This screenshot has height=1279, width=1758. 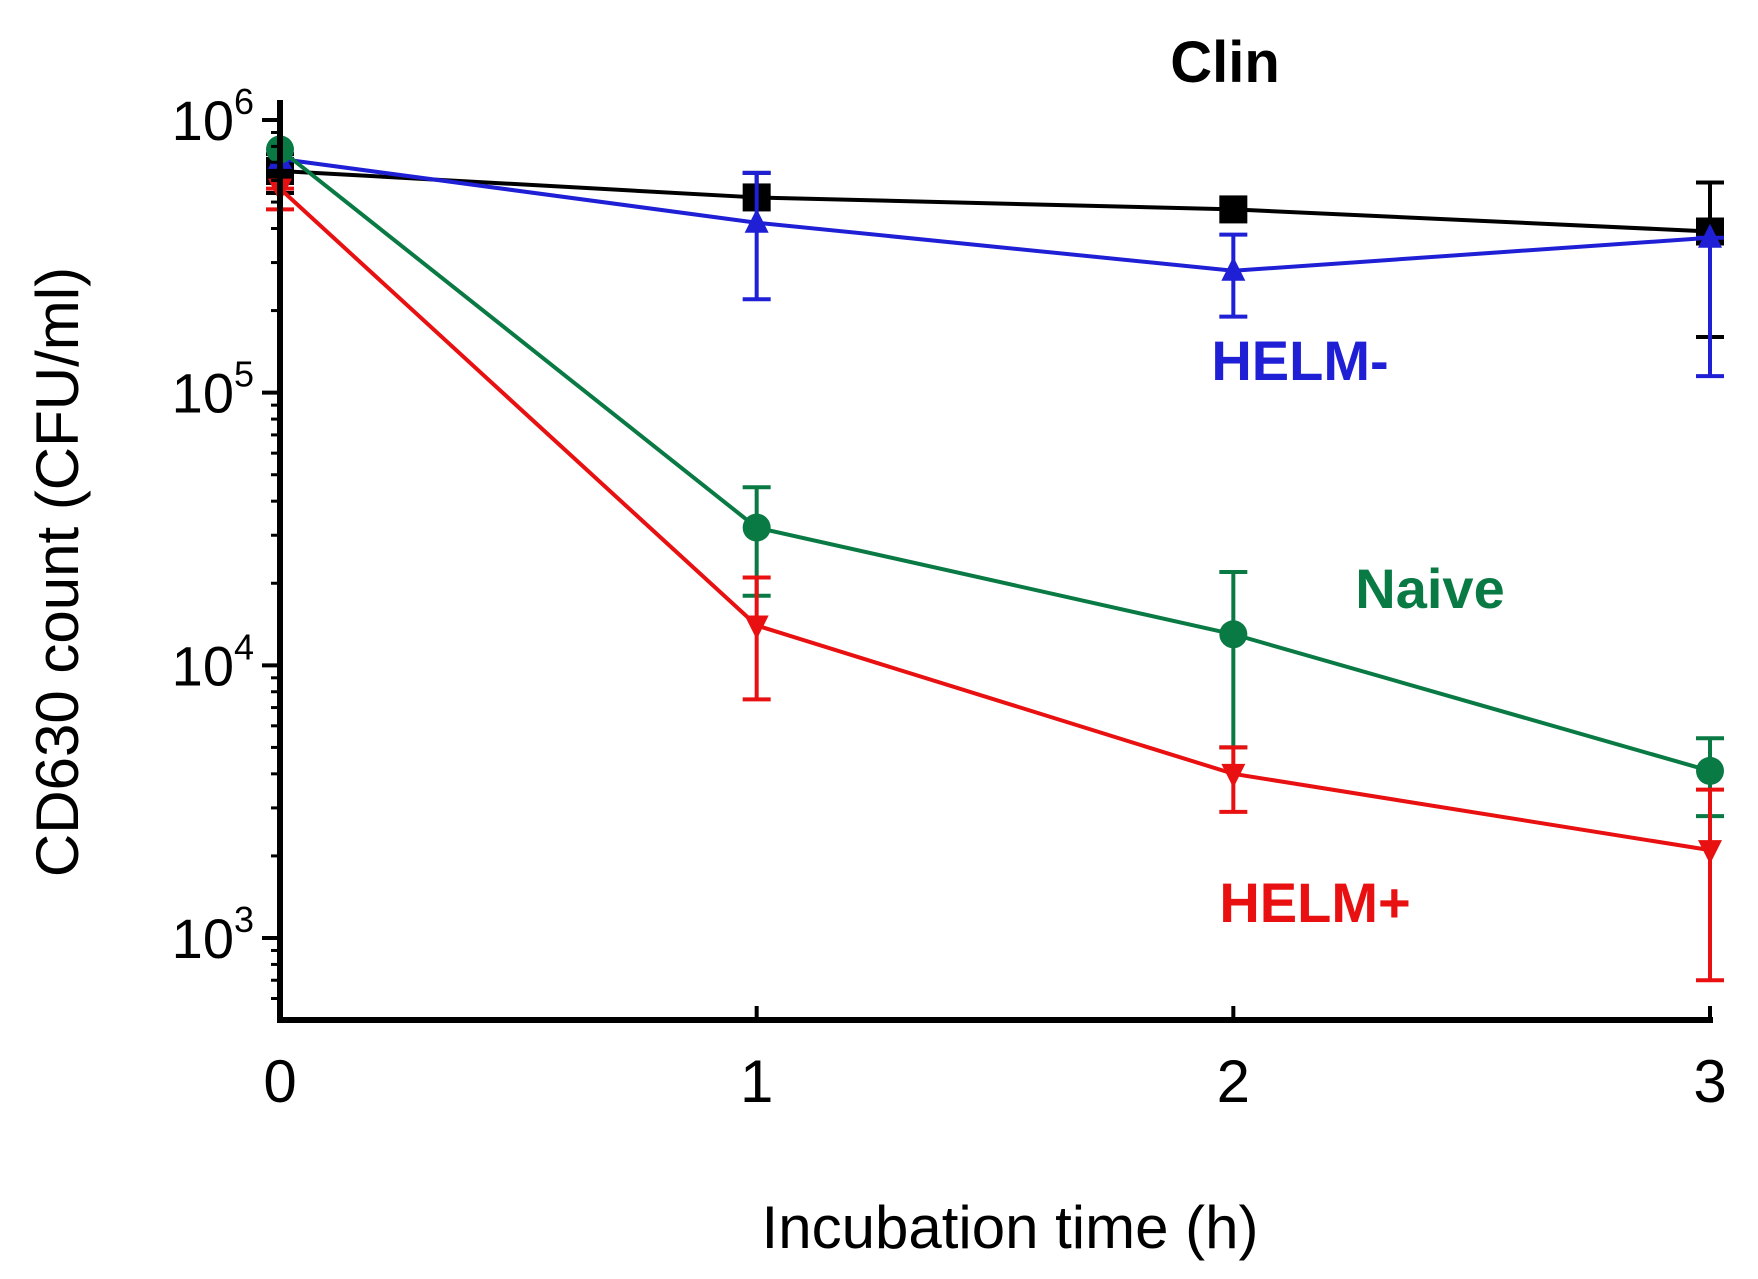 I want to click on series-label: Naive, so click(x=1429, y=588).